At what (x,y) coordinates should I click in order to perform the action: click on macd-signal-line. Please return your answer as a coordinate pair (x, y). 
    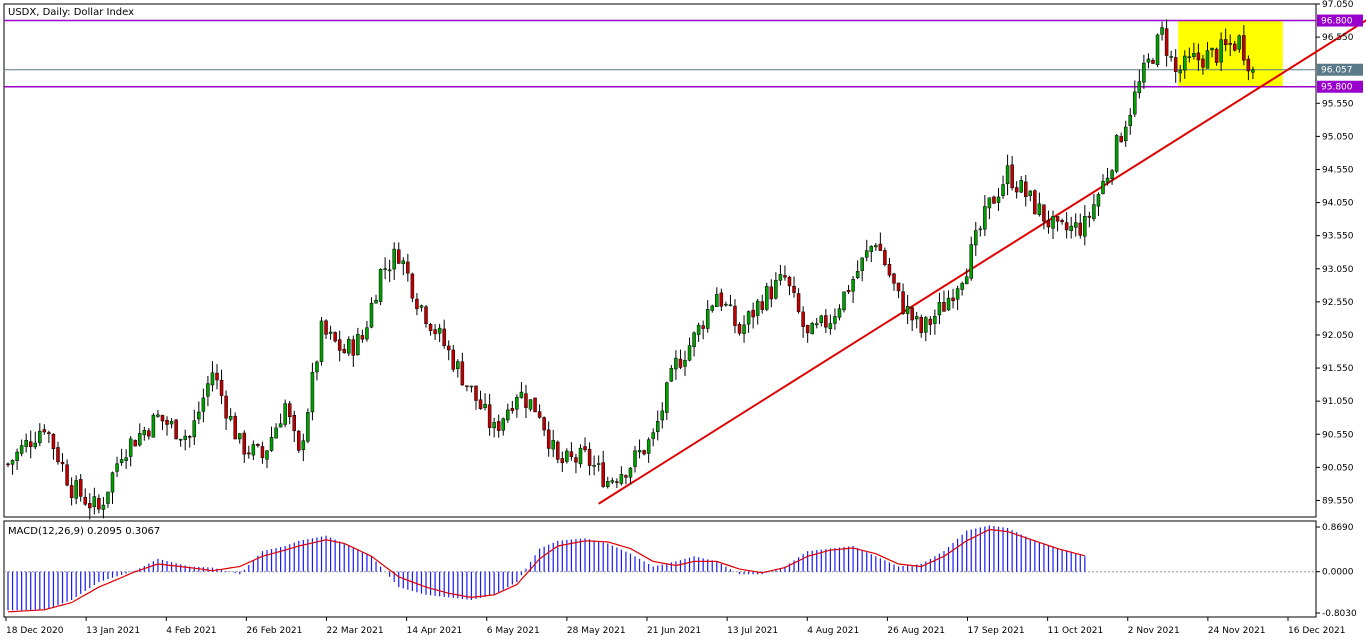
    Looking at the image, I should click on (546, 570).